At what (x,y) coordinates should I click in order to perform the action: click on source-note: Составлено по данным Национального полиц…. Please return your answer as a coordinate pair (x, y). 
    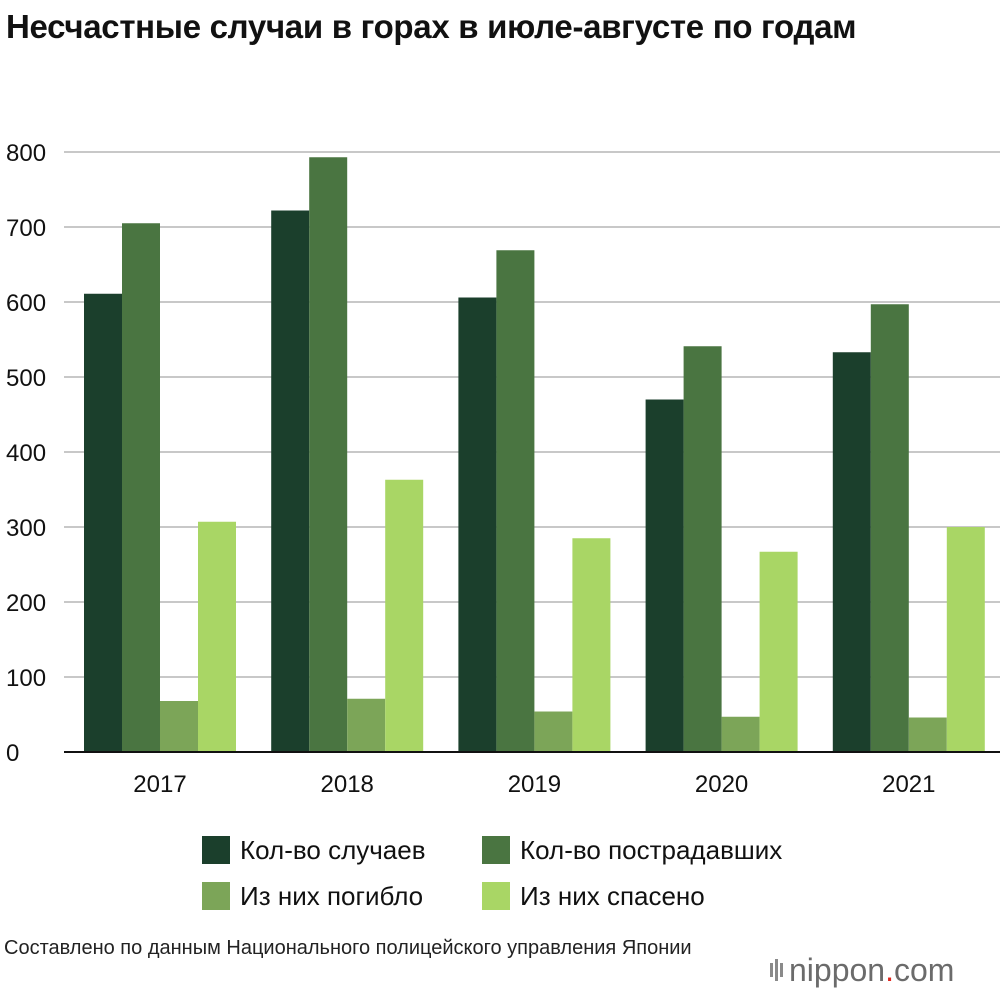
    Looking at the image, I should click on (348, 948).